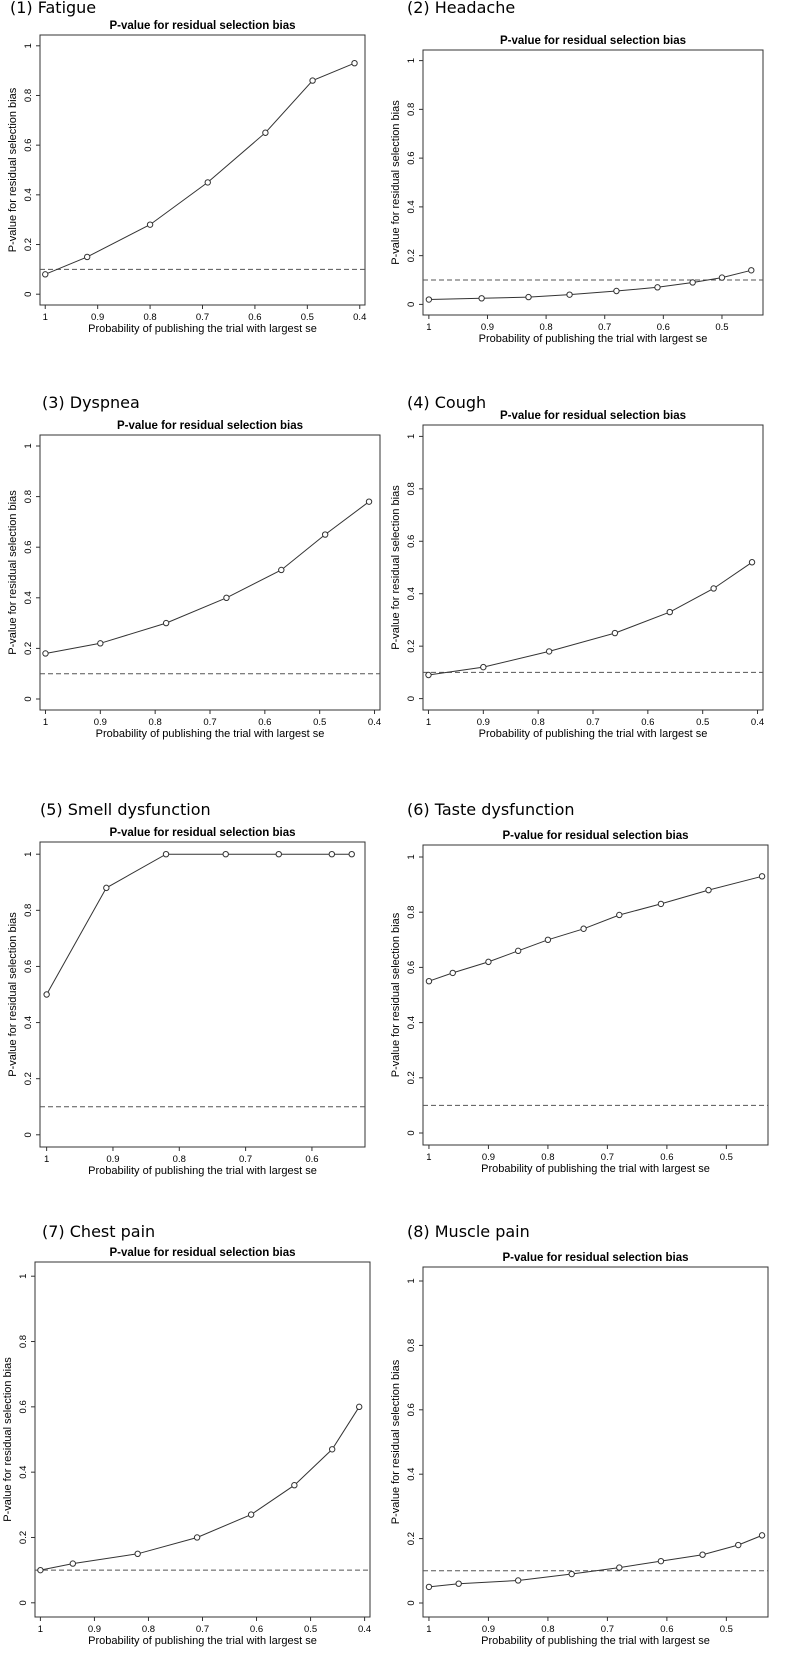  I want to click on panel-label: (4) Cough, so click(447, 402).